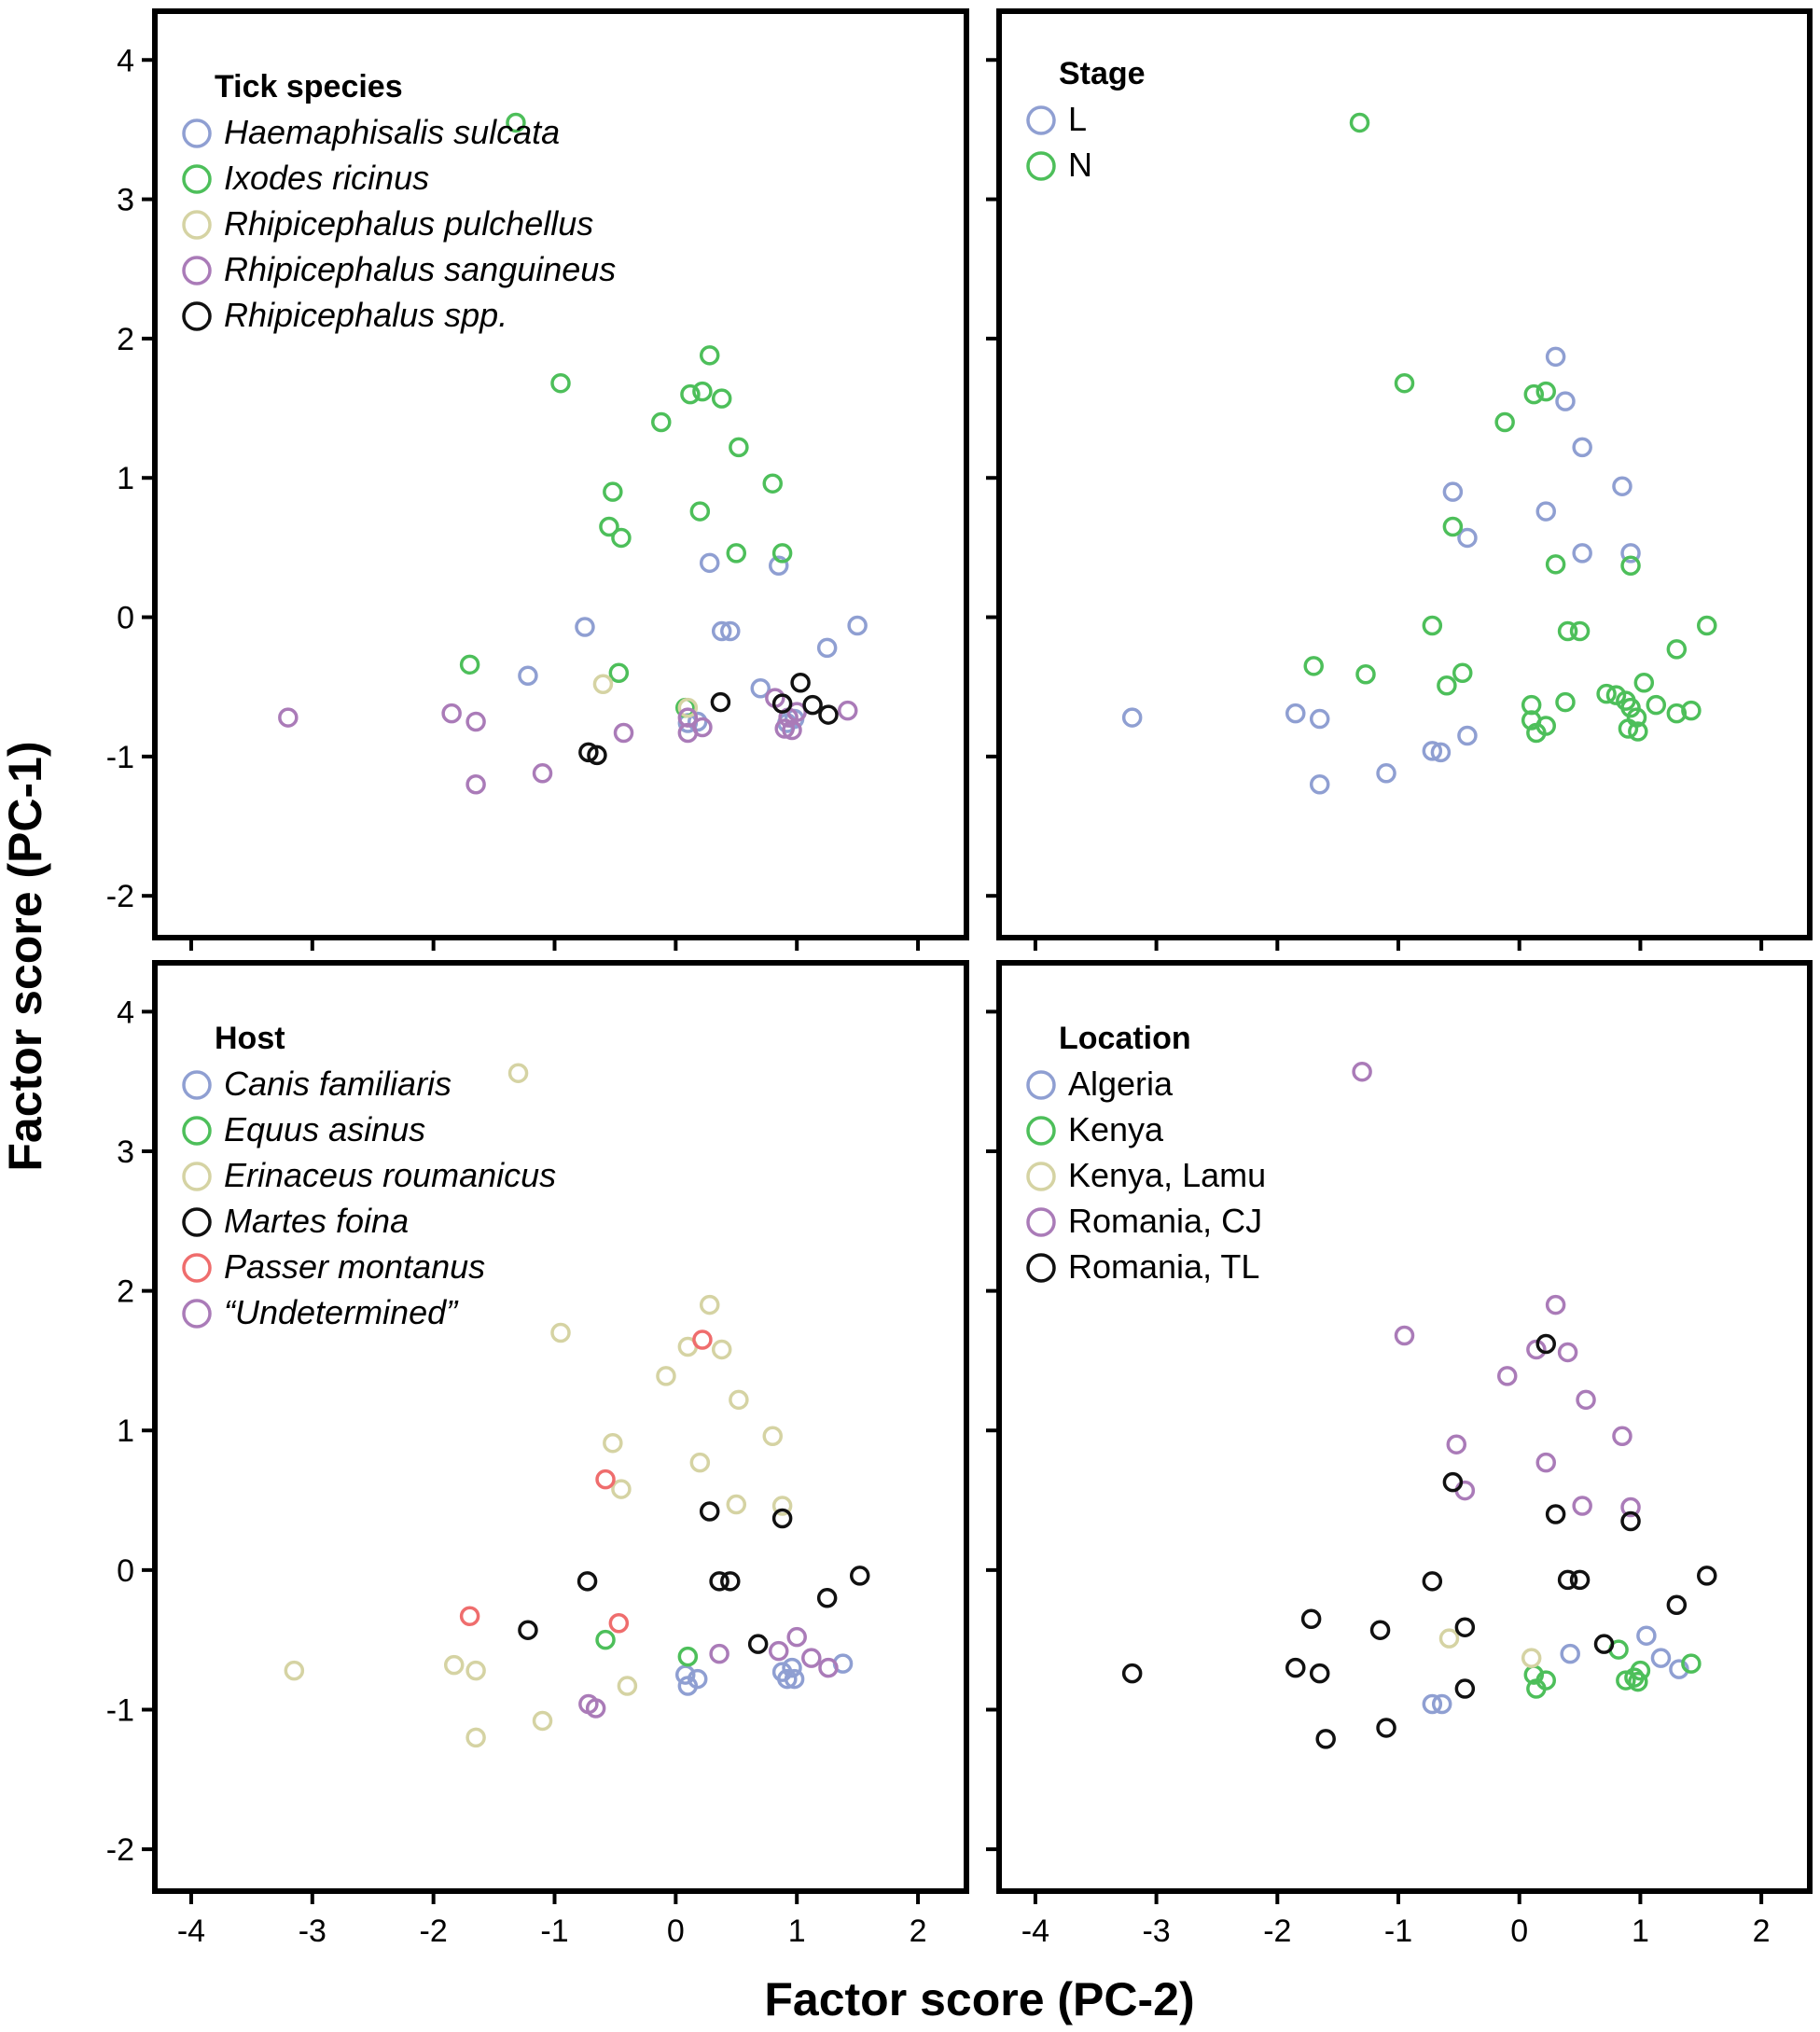 This screenshot has width=1820, height=2032. I want to click on y-tick-label: 1, so click(125, 479).